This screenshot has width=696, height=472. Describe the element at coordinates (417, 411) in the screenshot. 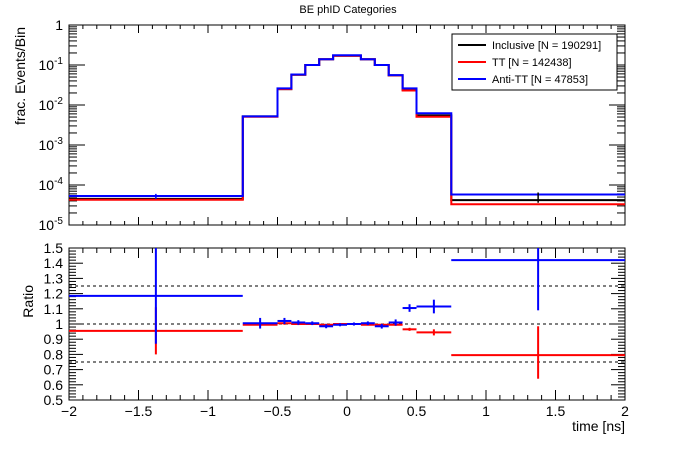

I see `x-tick-label: 0.5` at that location.